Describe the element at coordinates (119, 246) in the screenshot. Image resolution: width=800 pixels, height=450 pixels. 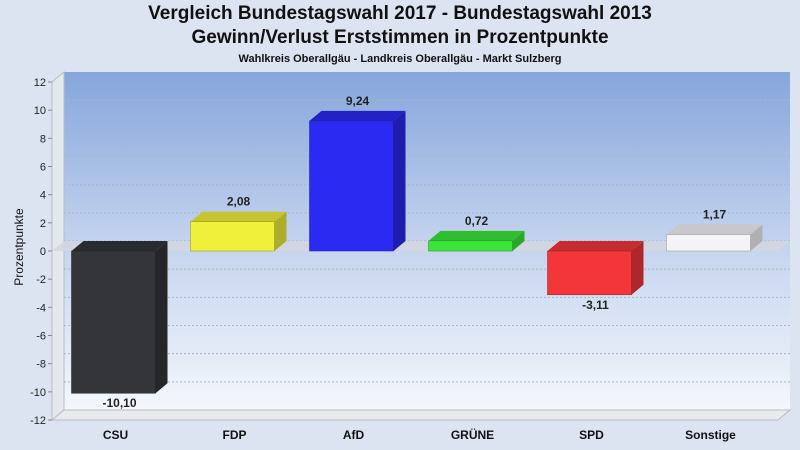
I see `bar-top-csu` at that location.